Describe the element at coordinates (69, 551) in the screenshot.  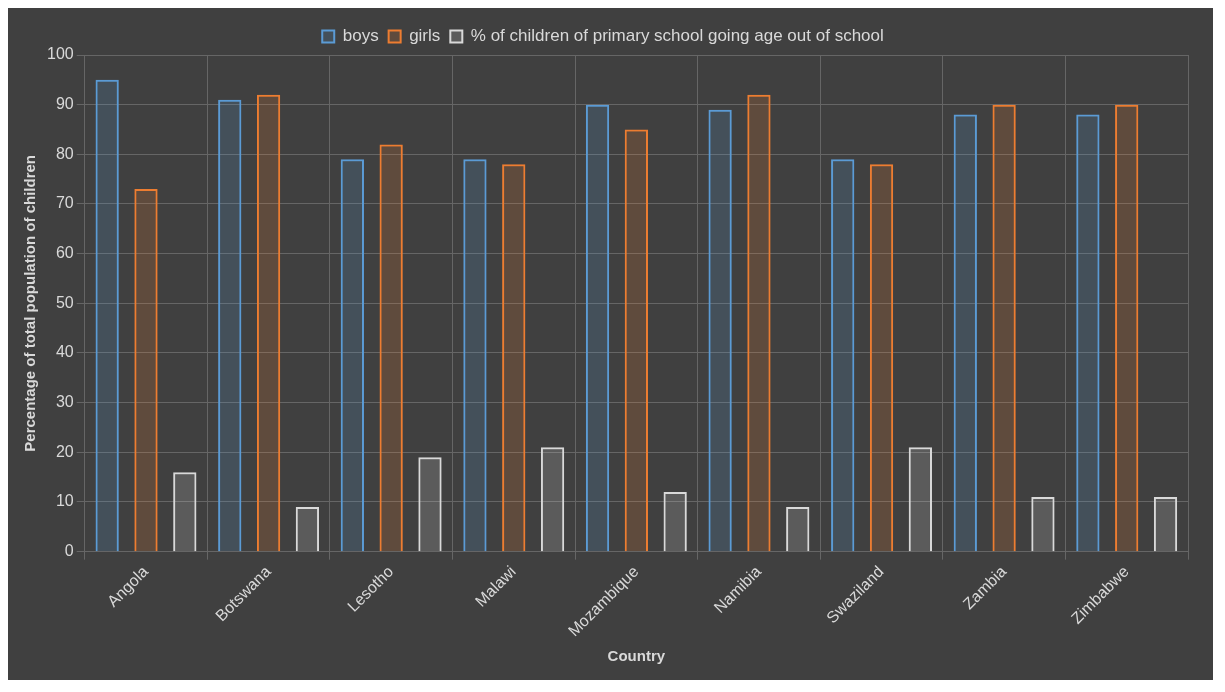
I see `y-tick-label: 0` at that location.